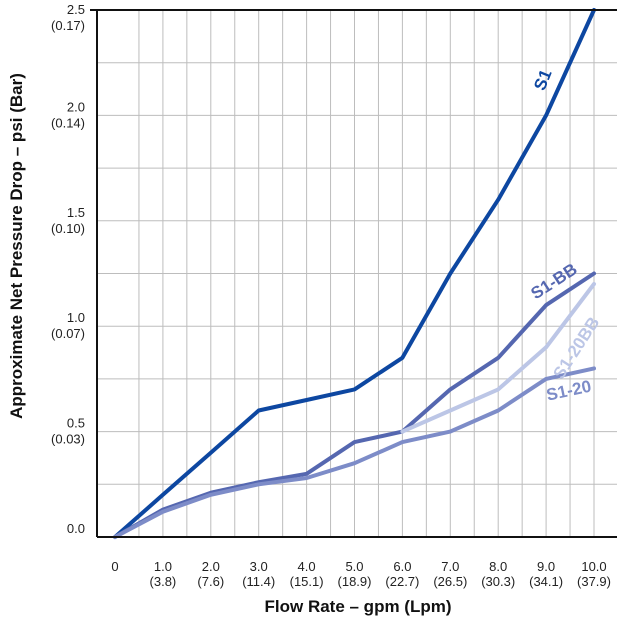 This screenshot has height=625, width=617. What do you see at coordinates (569, 391) in the screenshot?
I see `series-label-s1-20: S1-20` at bounding box center [569, 391].